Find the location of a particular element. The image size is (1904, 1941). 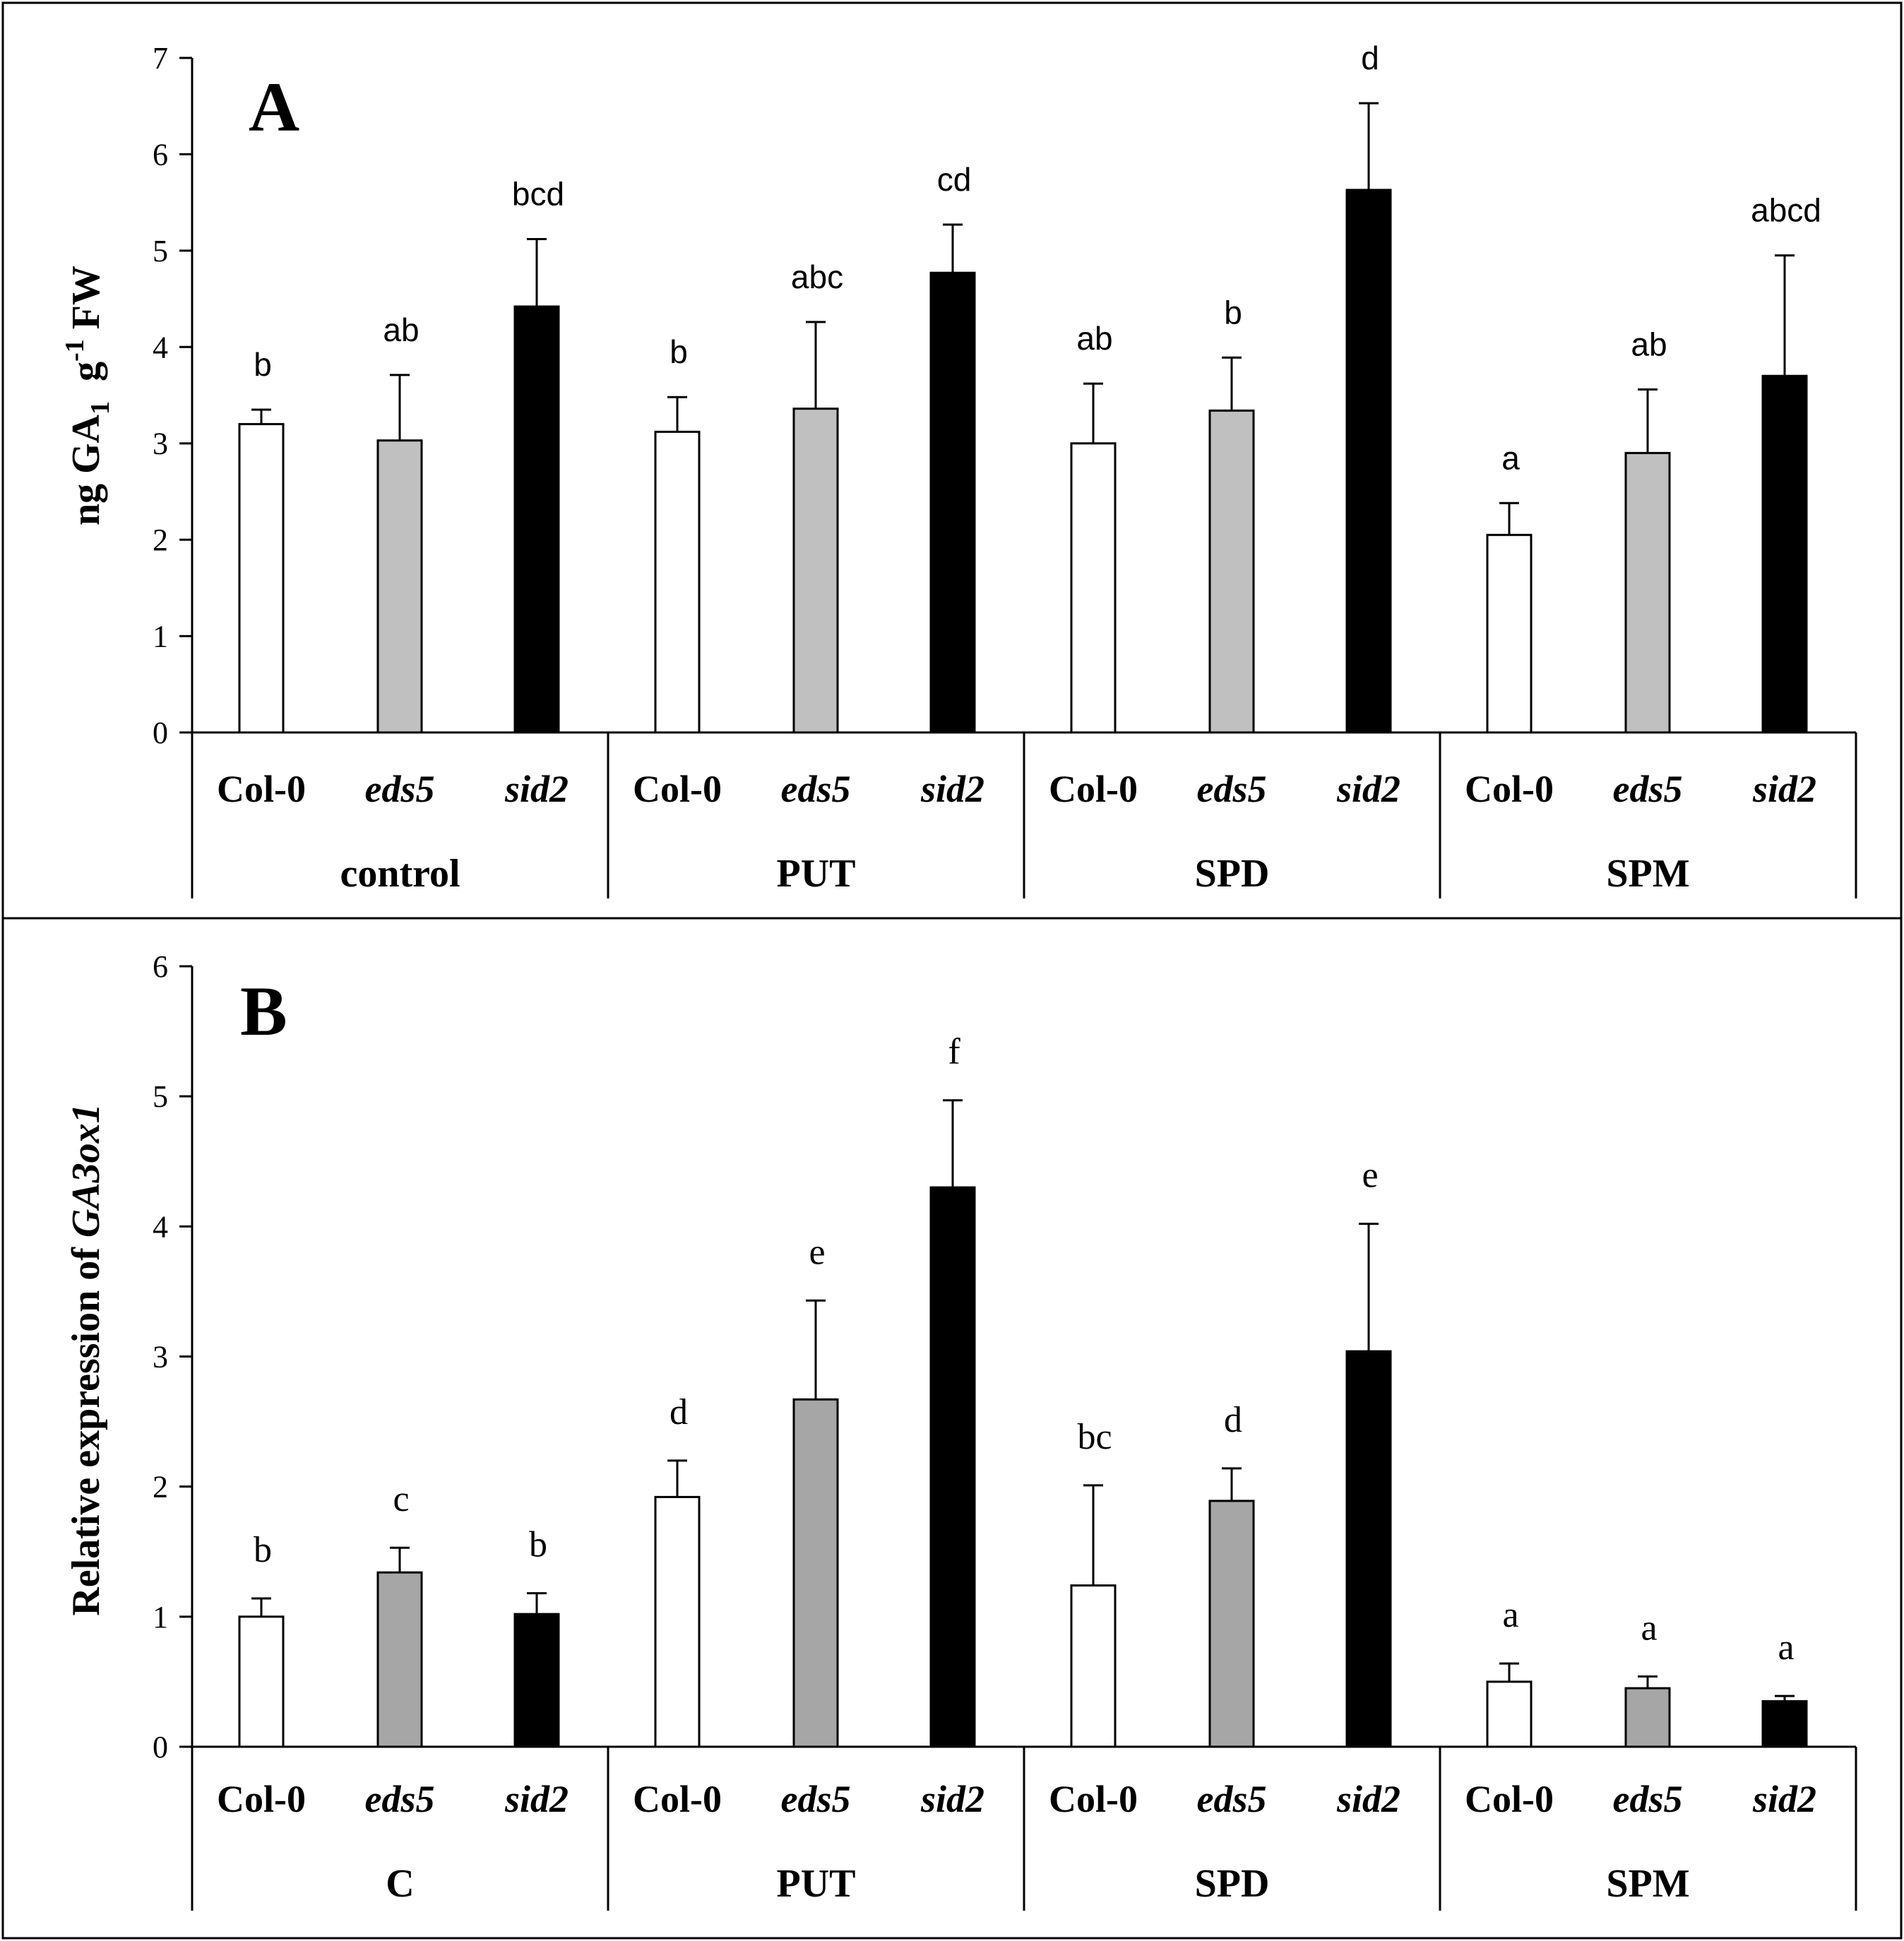

y-axis-label: ng GA1 g-1 FW is located at coordinates (87, 396).